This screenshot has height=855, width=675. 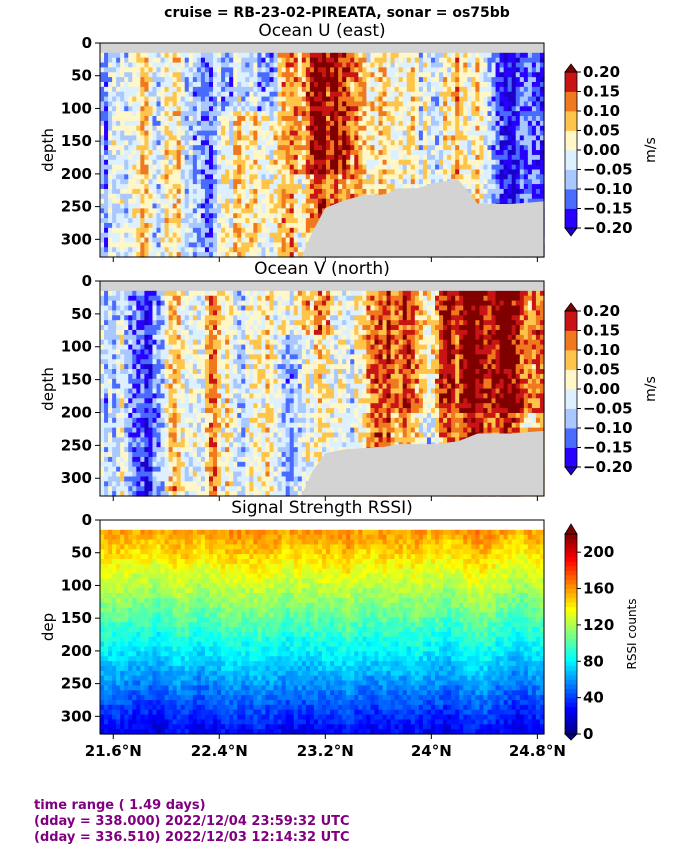 What do you see at coordinates (76, 141) in the screenshot?
I see `y-tick-label: 150` at bounding box center [76, 141].